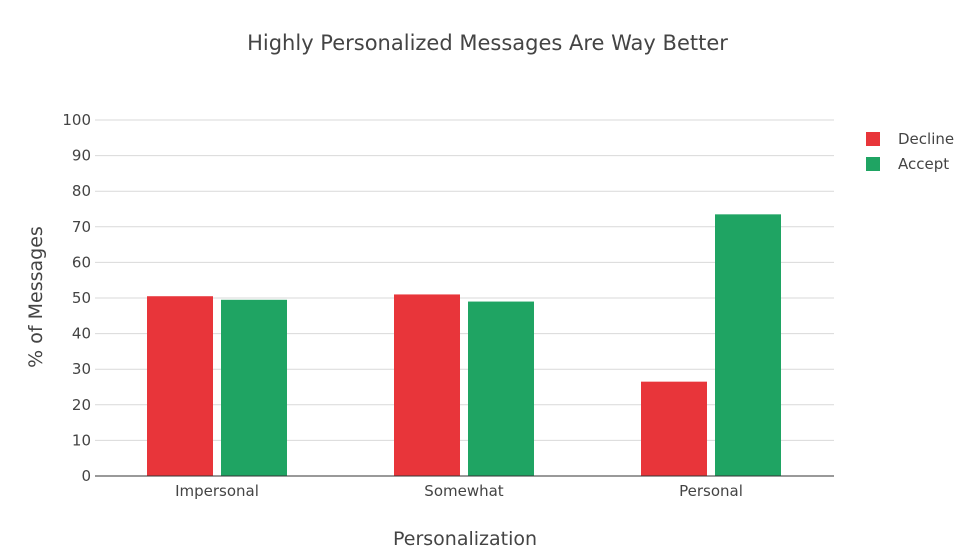 This screenshot has width=975, height=553. I want to click on y-tick-labels: 0 10 20 30 40 50 60 70 80 90 100, so click(76, 298).